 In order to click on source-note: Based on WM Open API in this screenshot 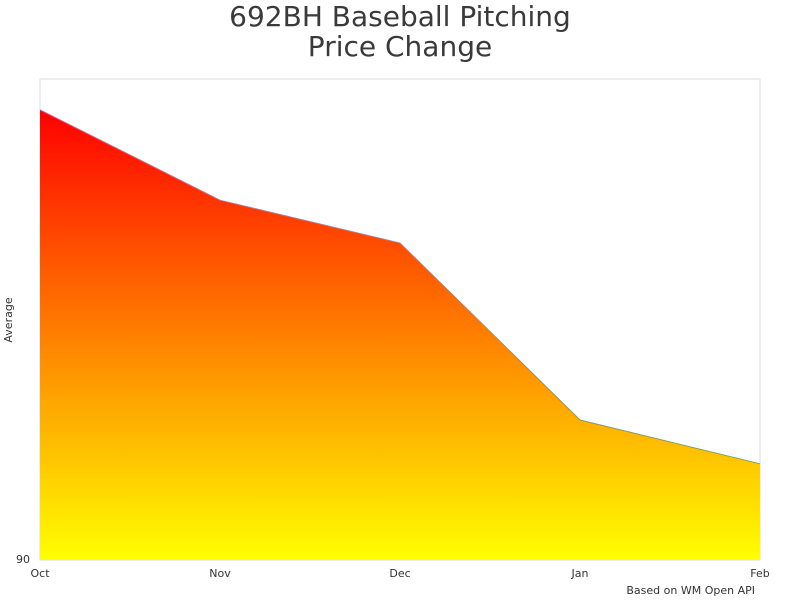, I will do `click(690, 590)`.